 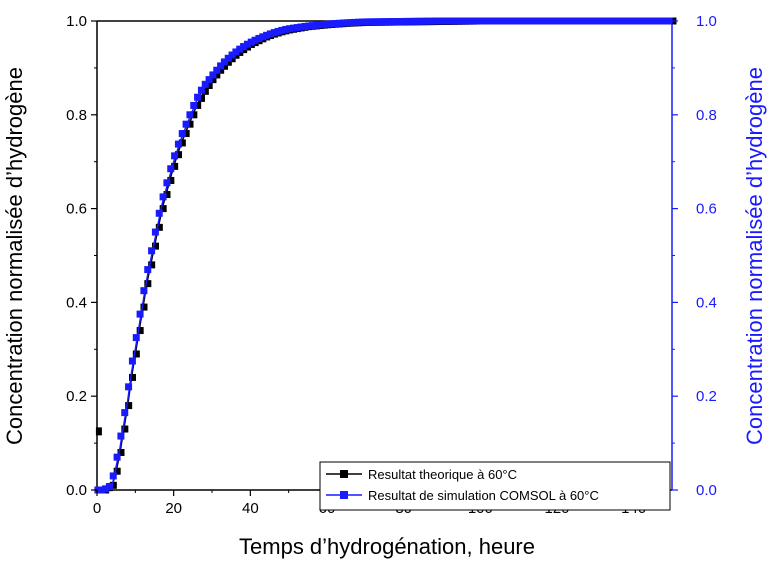 I want to click on y-left-tick-label: 1.0, so click(x=76, y=21).